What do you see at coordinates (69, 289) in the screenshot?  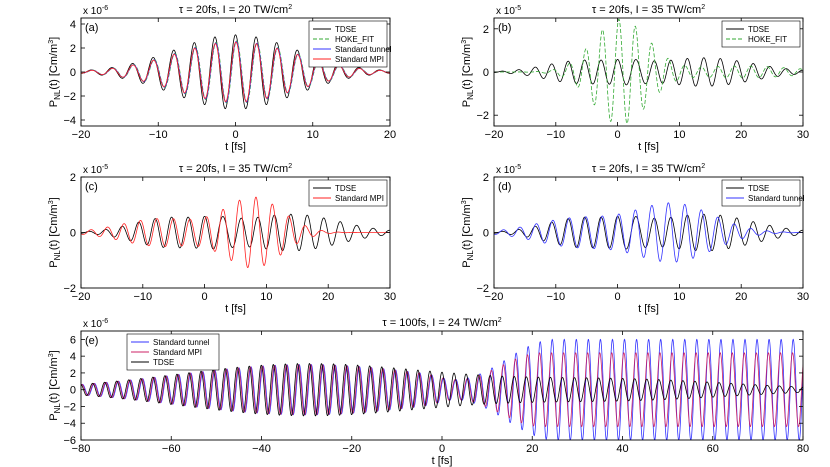 I see `panel-c-ytick-label: −2` at bounding box center [69, 289].